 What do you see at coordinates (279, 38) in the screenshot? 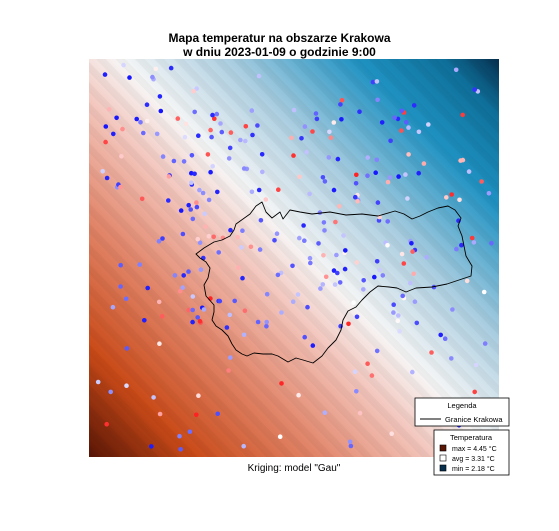
I see `chart-title-line1: Mapa temperatur na obszarze Krakowa` at bounding box center [279, 38].